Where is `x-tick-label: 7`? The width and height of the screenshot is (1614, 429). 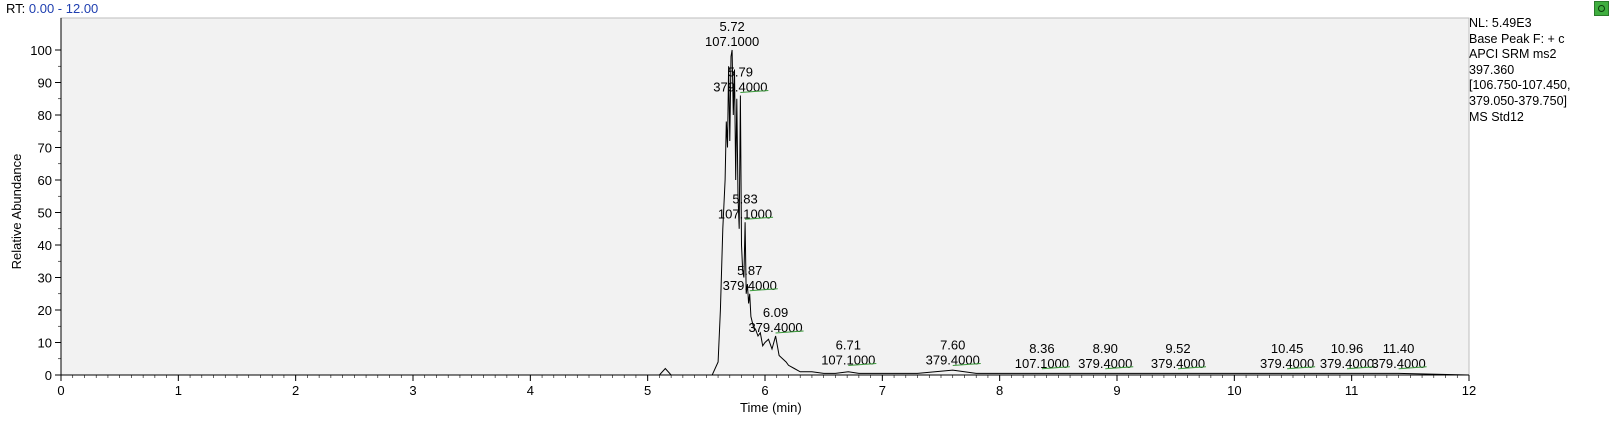 x-tick-label: 7 is located at coordinates (882, 390).